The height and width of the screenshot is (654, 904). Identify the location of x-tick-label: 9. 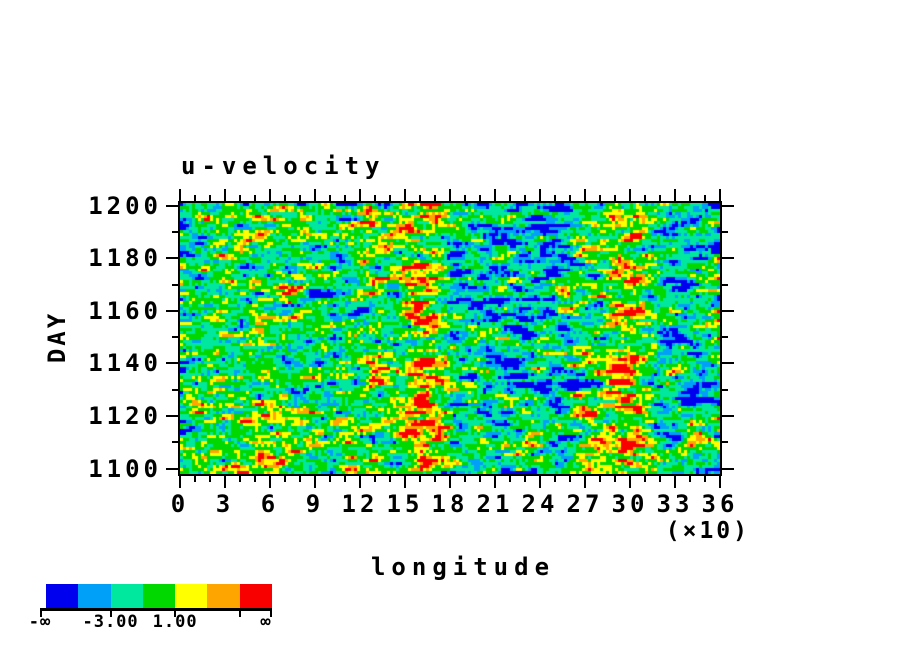
(315, 504).